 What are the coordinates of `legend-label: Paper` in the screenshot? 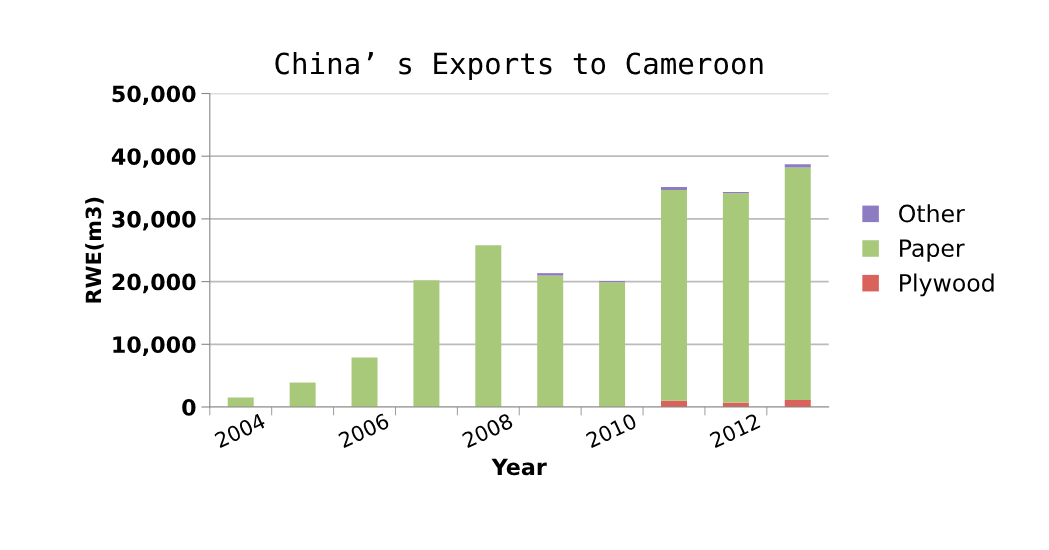 It's located at (932, 250).